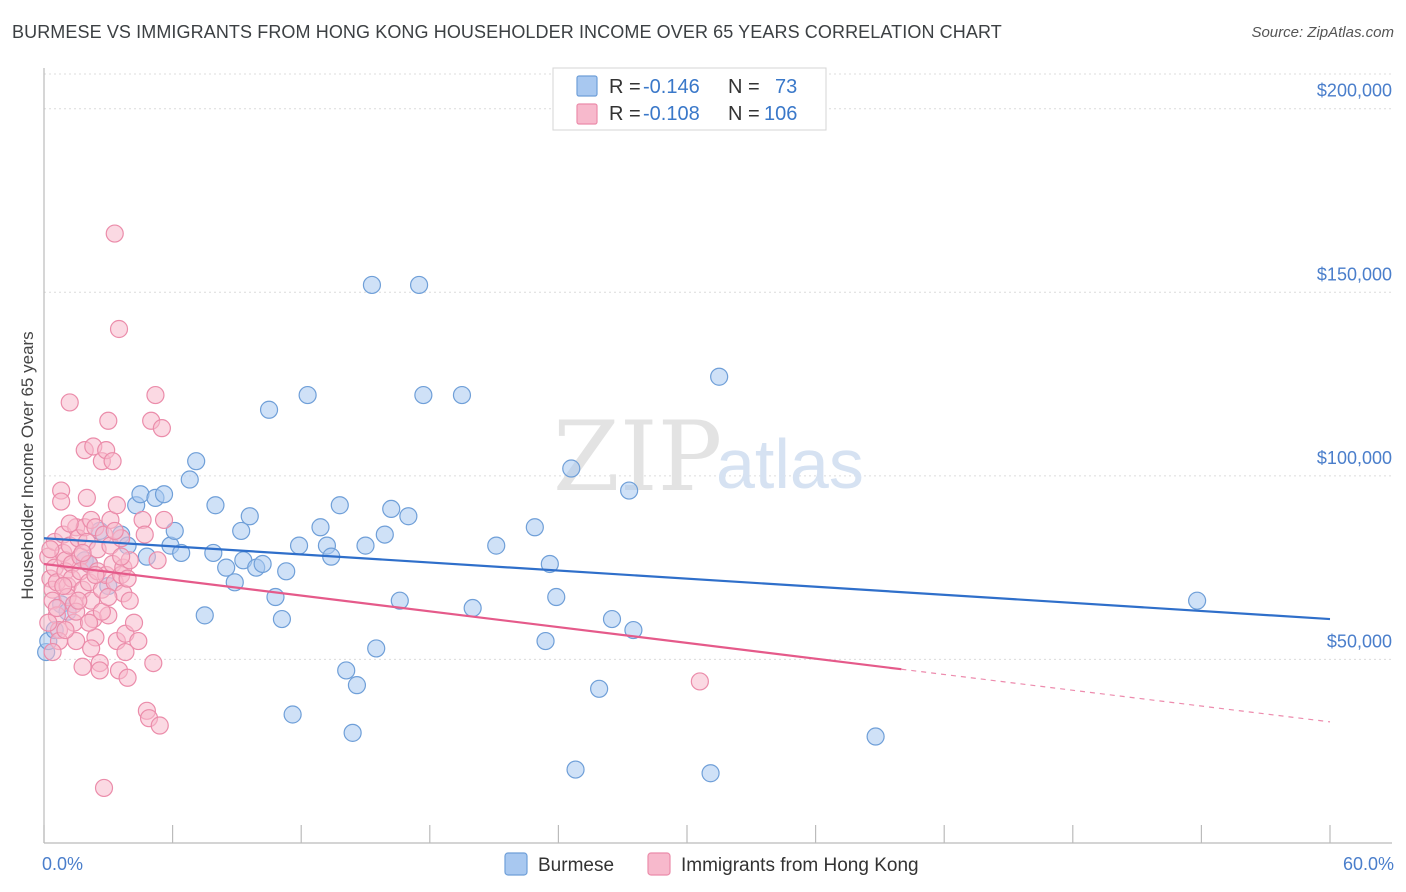 This screenshot has height=892, width=1406. What do you see at coordinates (687, 579) in the screenshot?
I see `trend-line-burmese` at bounding box center [687, 579].